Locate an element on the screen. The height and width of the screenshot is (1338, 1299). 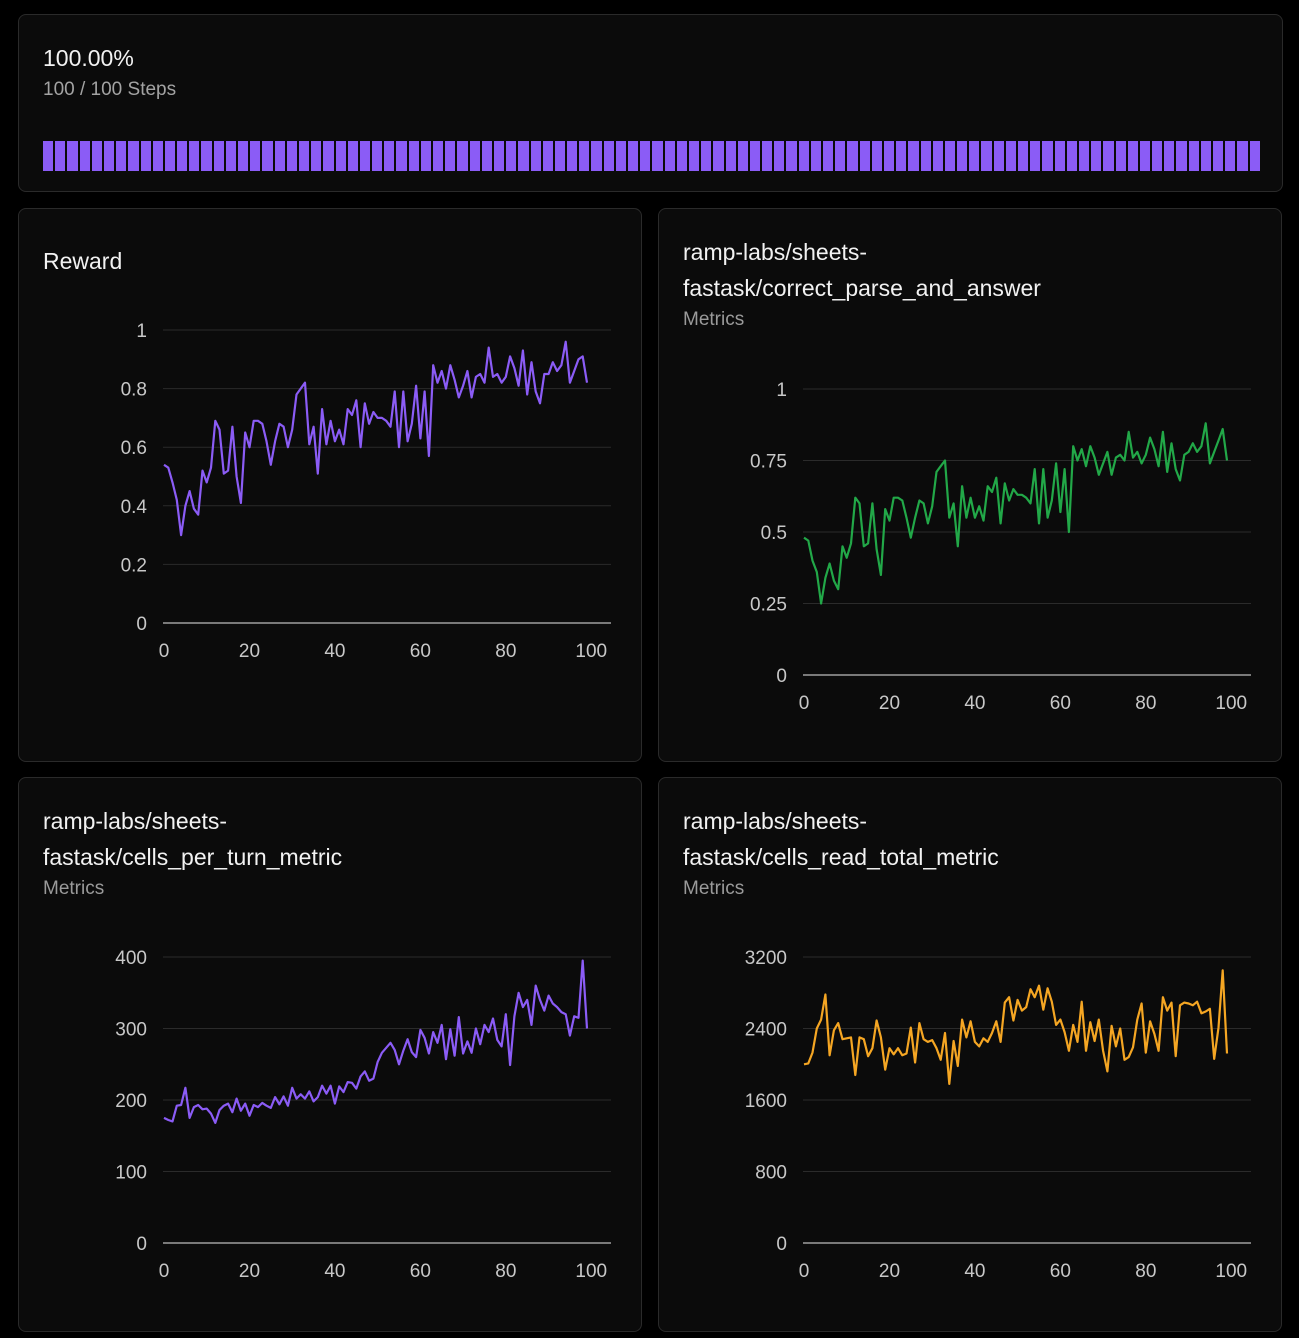
line-chart: 0 0.25 0.5 0.75 1 0 20 40 60 80 100 is located at coordinates (1000, 547).